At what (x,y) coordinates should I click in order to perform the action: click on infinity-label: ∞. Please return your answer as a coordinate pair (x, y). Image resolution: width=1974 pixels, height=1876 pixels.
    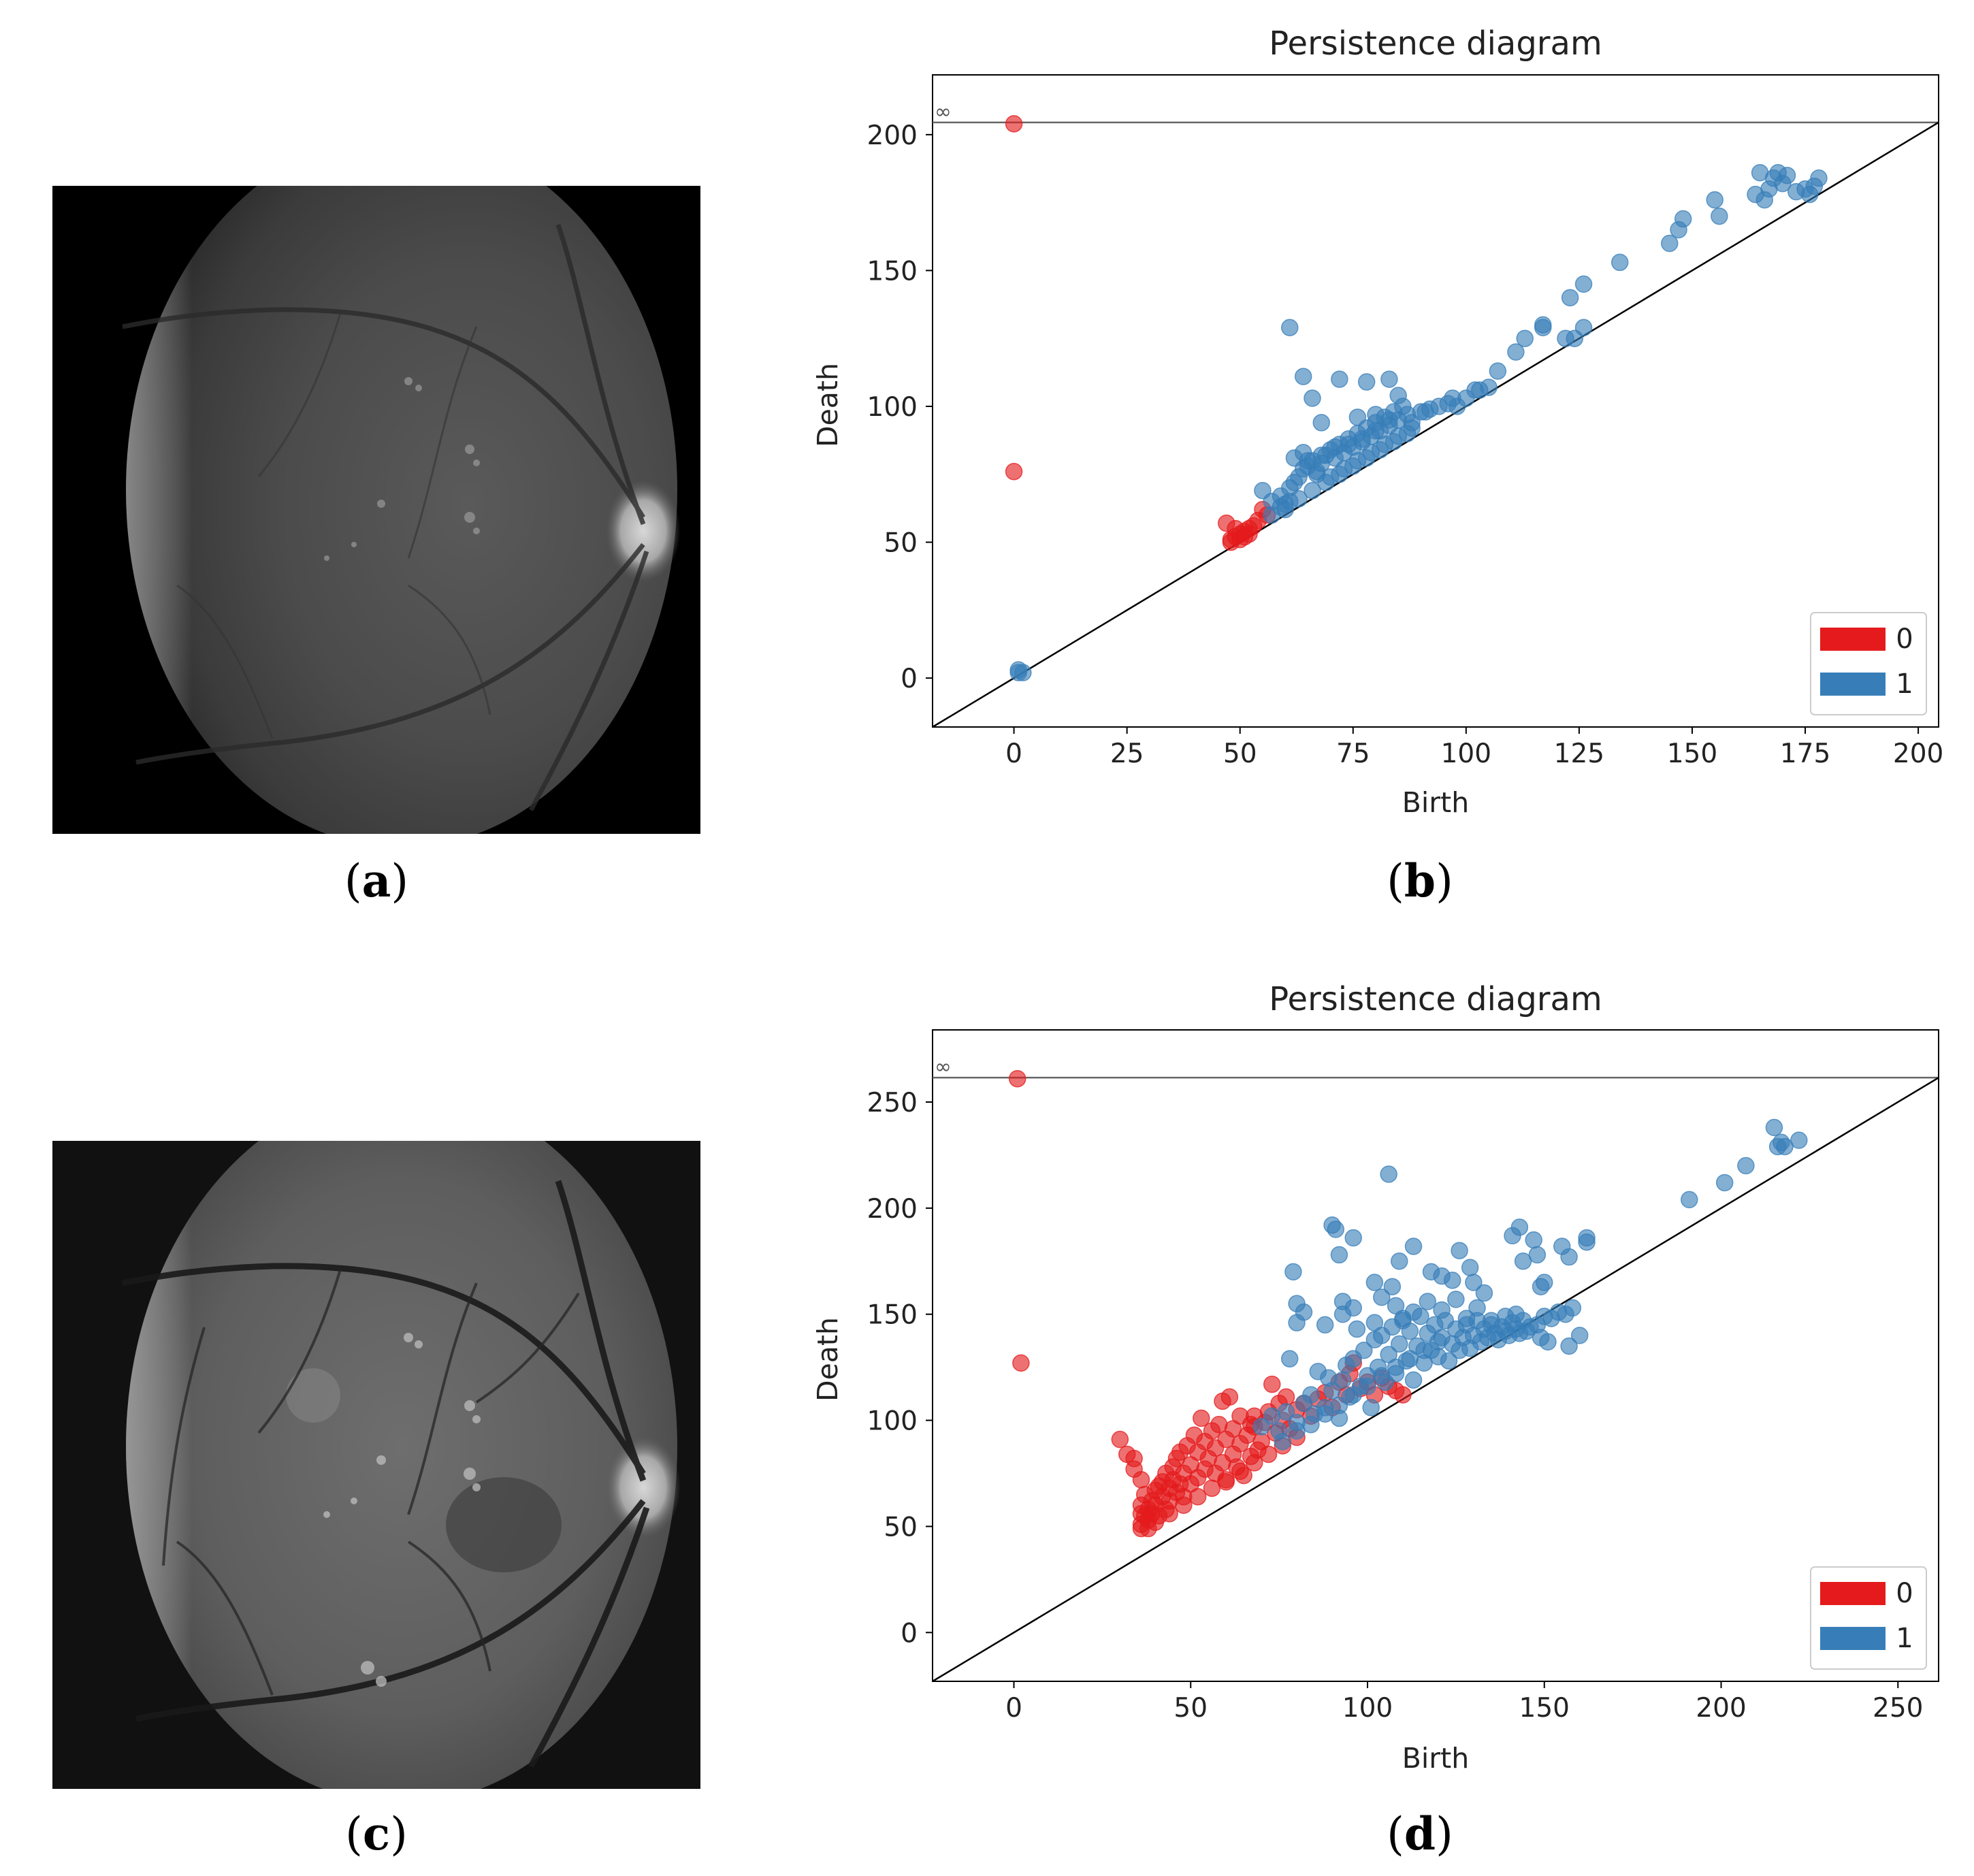
    Looking at the image, I should click on (943, 1067).